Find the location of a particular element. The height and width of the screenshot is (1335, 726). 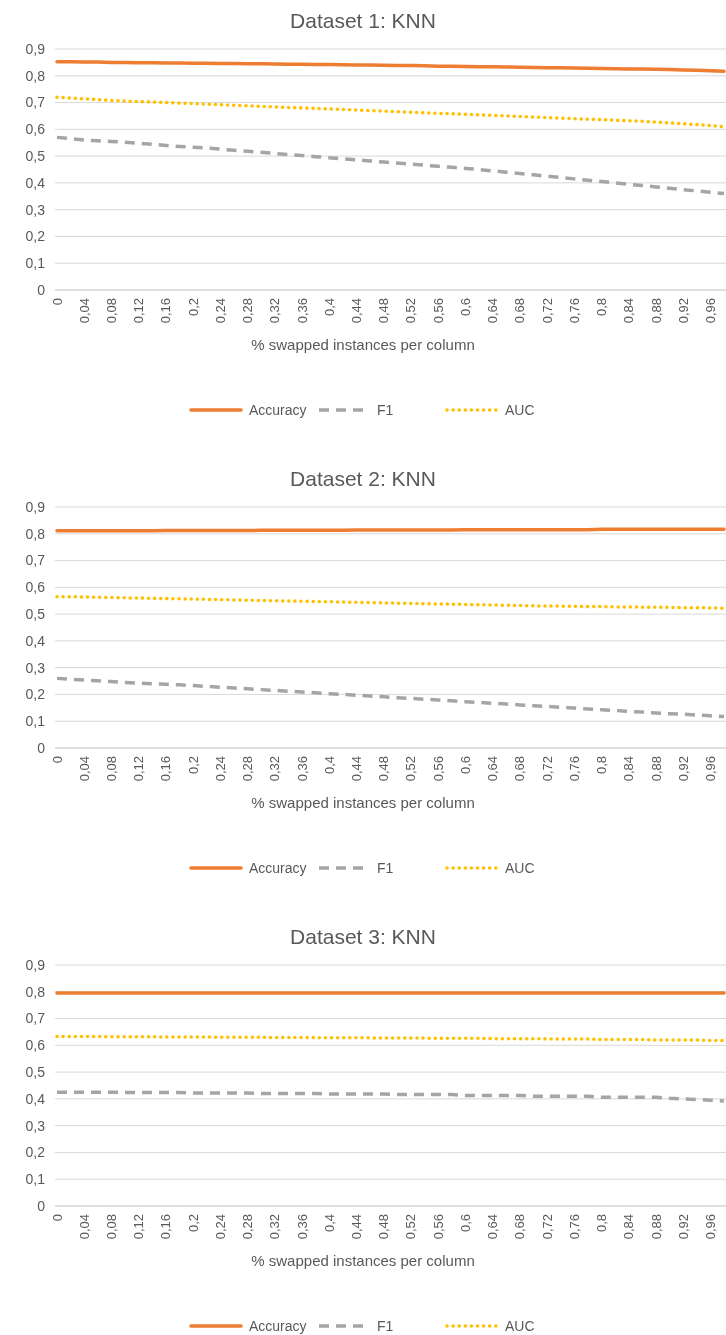

chart-title: Dataset 3: KNN is located at coordinates (363, 936).